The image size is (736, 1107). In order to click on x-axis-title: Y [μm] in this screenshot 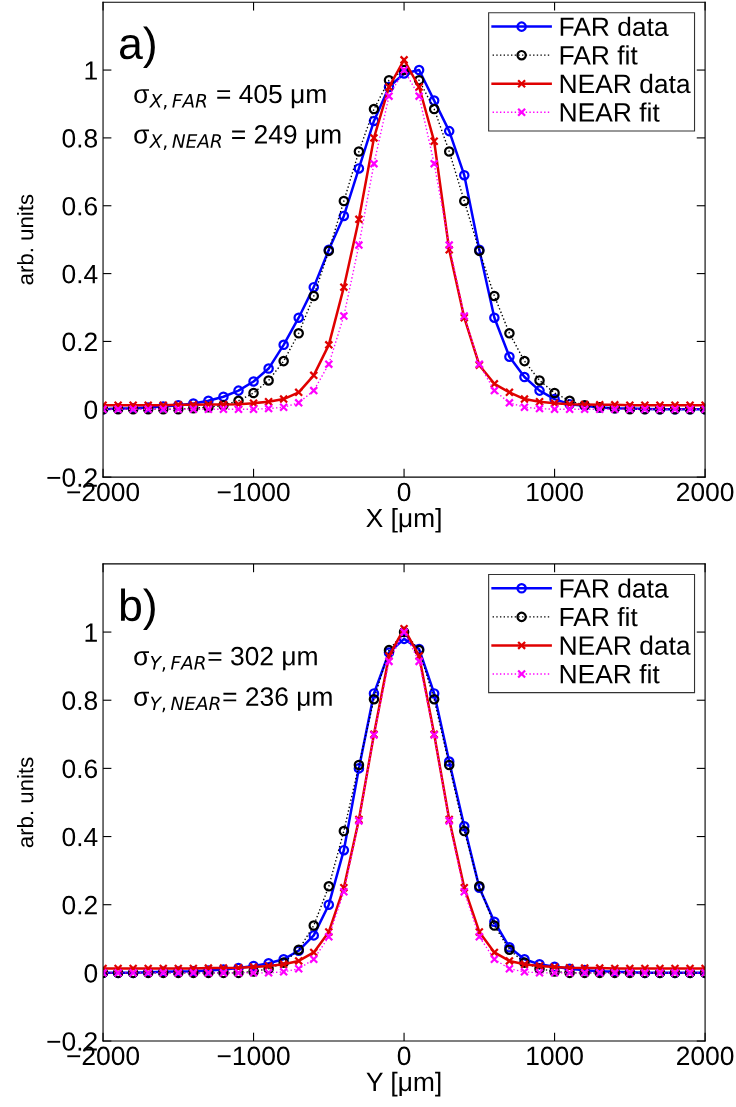, I will do `click(403, 1084)`.